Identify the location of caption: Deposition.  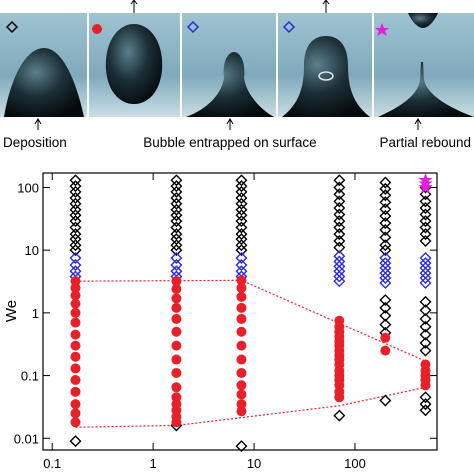
(35, 142).